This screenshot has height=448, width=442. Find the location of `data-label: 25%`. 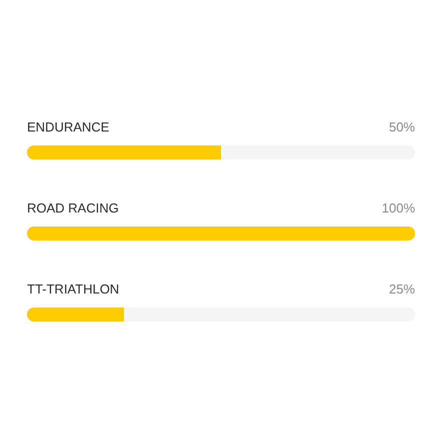

data-label: 25% is located at coordinates (402, 289).